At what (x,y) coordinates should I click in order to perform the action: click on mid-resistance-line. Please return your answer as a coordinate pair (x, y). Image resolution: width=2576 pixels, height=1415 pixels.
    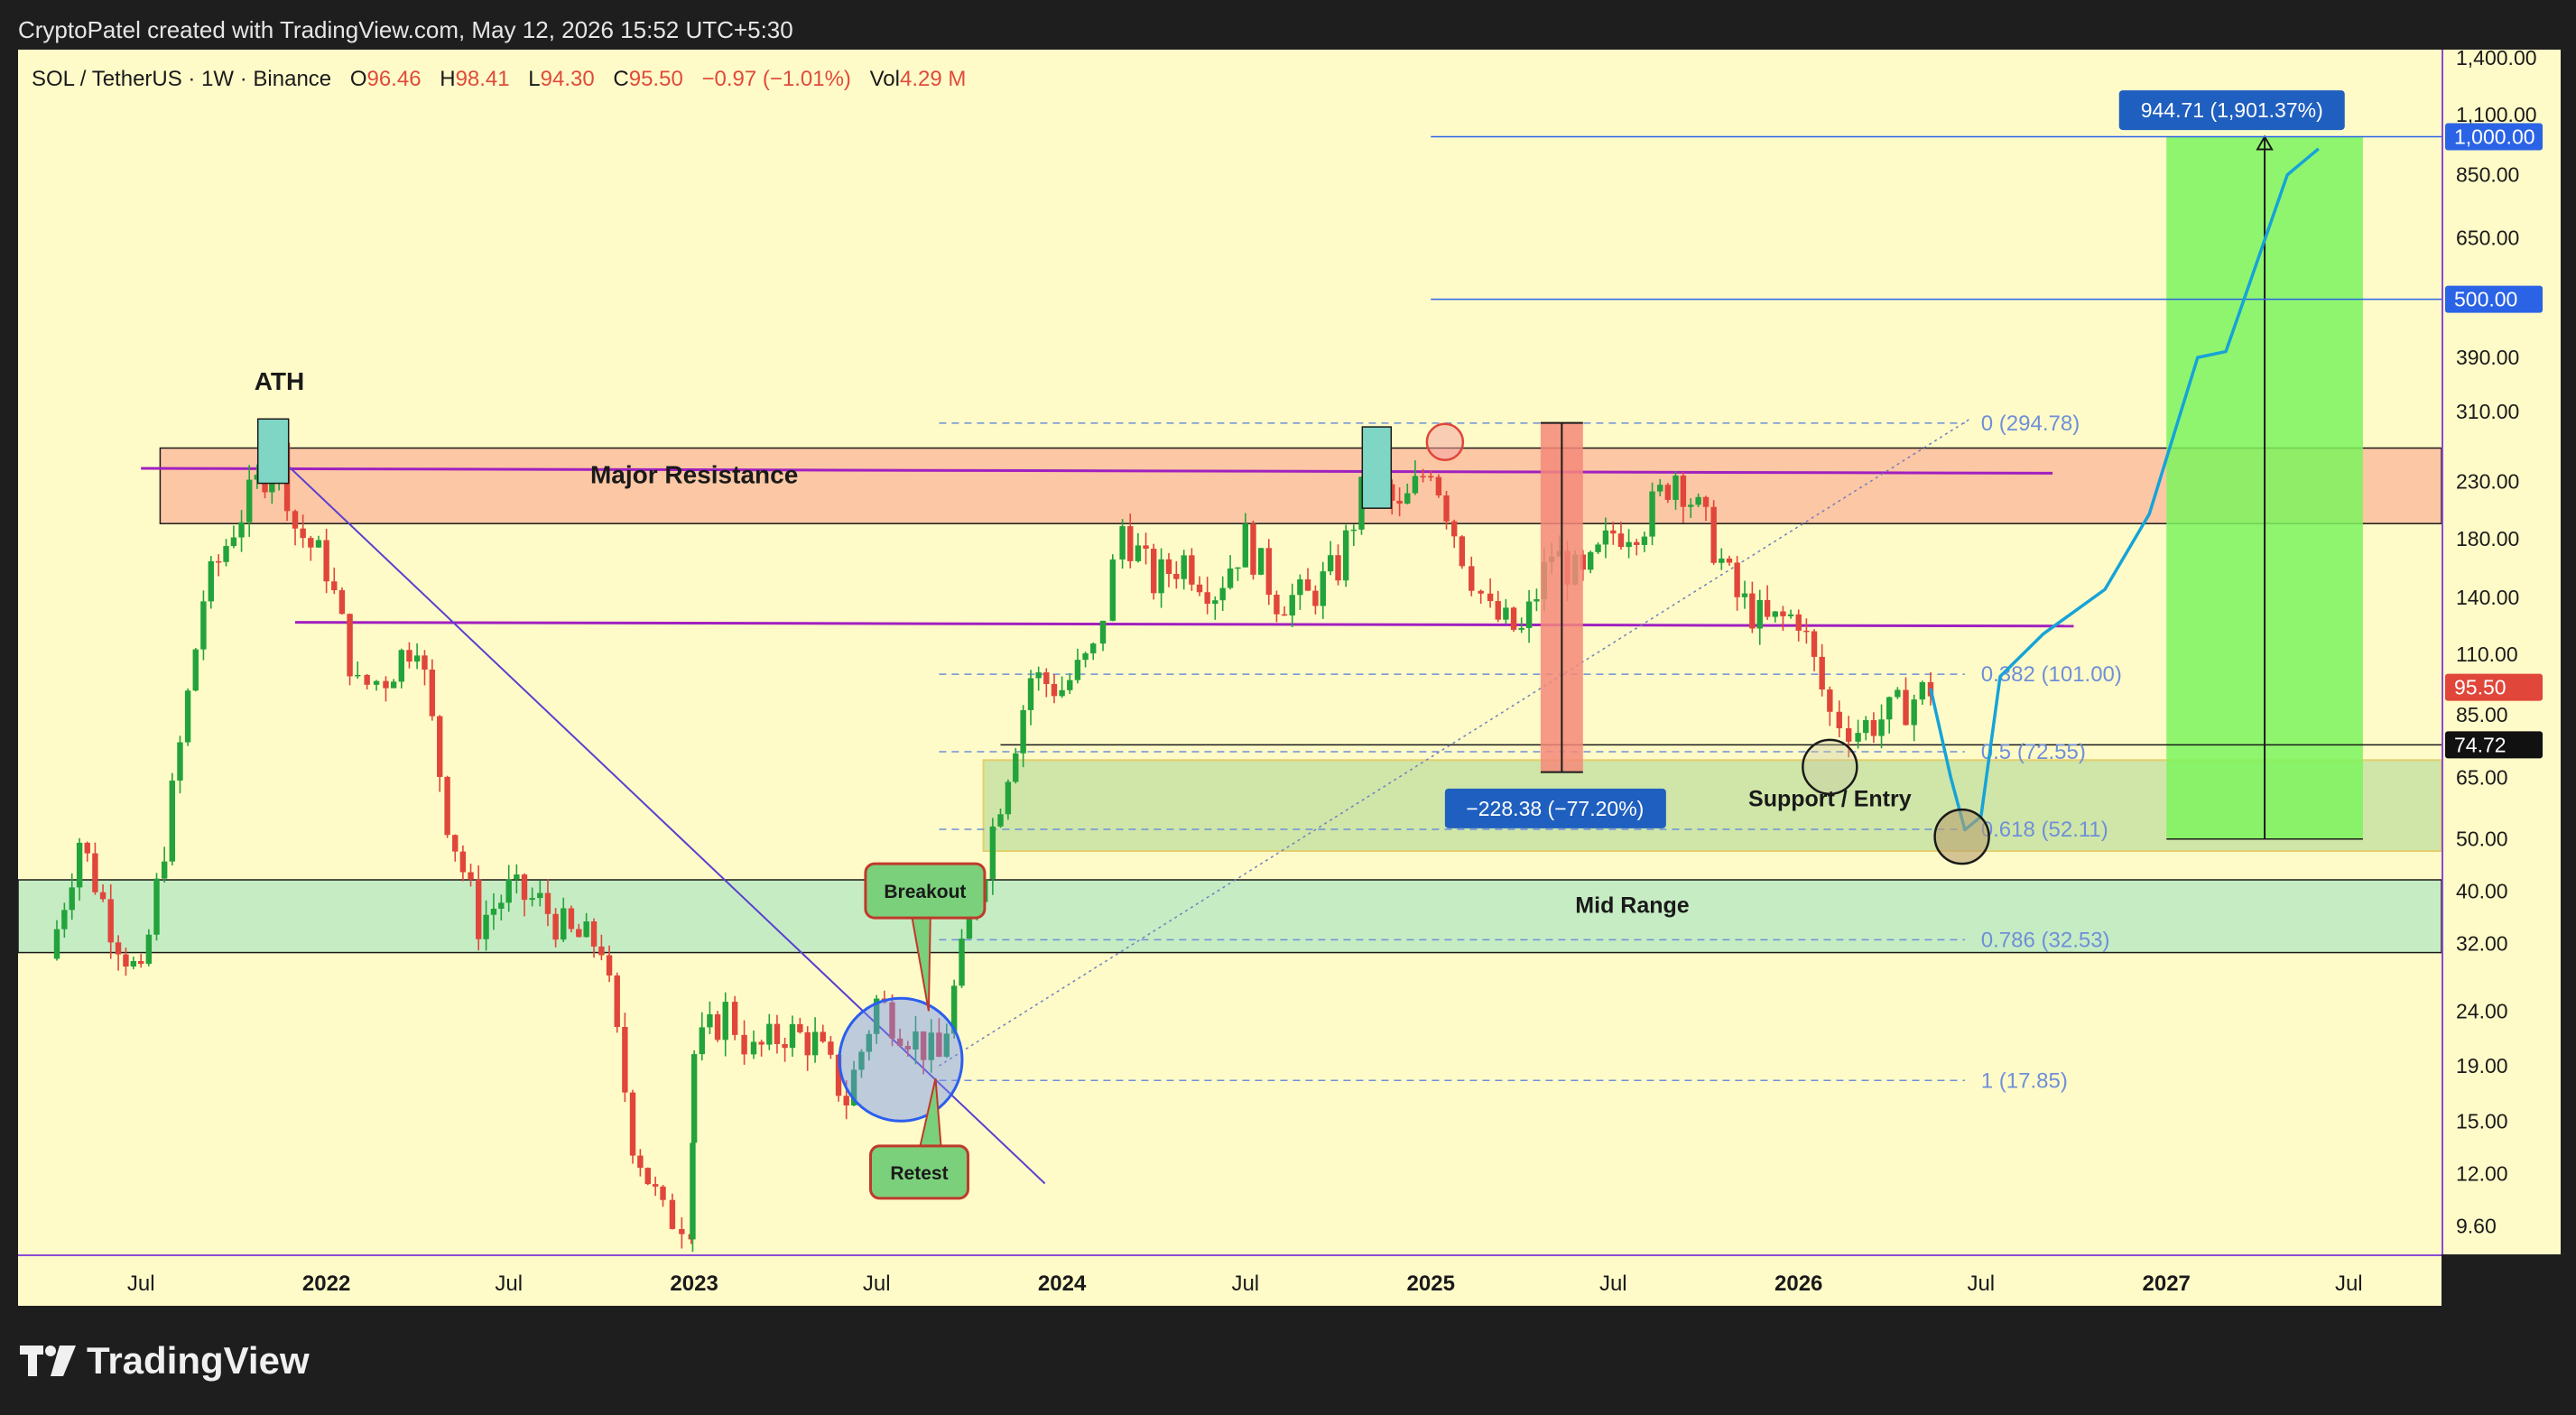
    Looking at the image, I should click on (1184, 624).